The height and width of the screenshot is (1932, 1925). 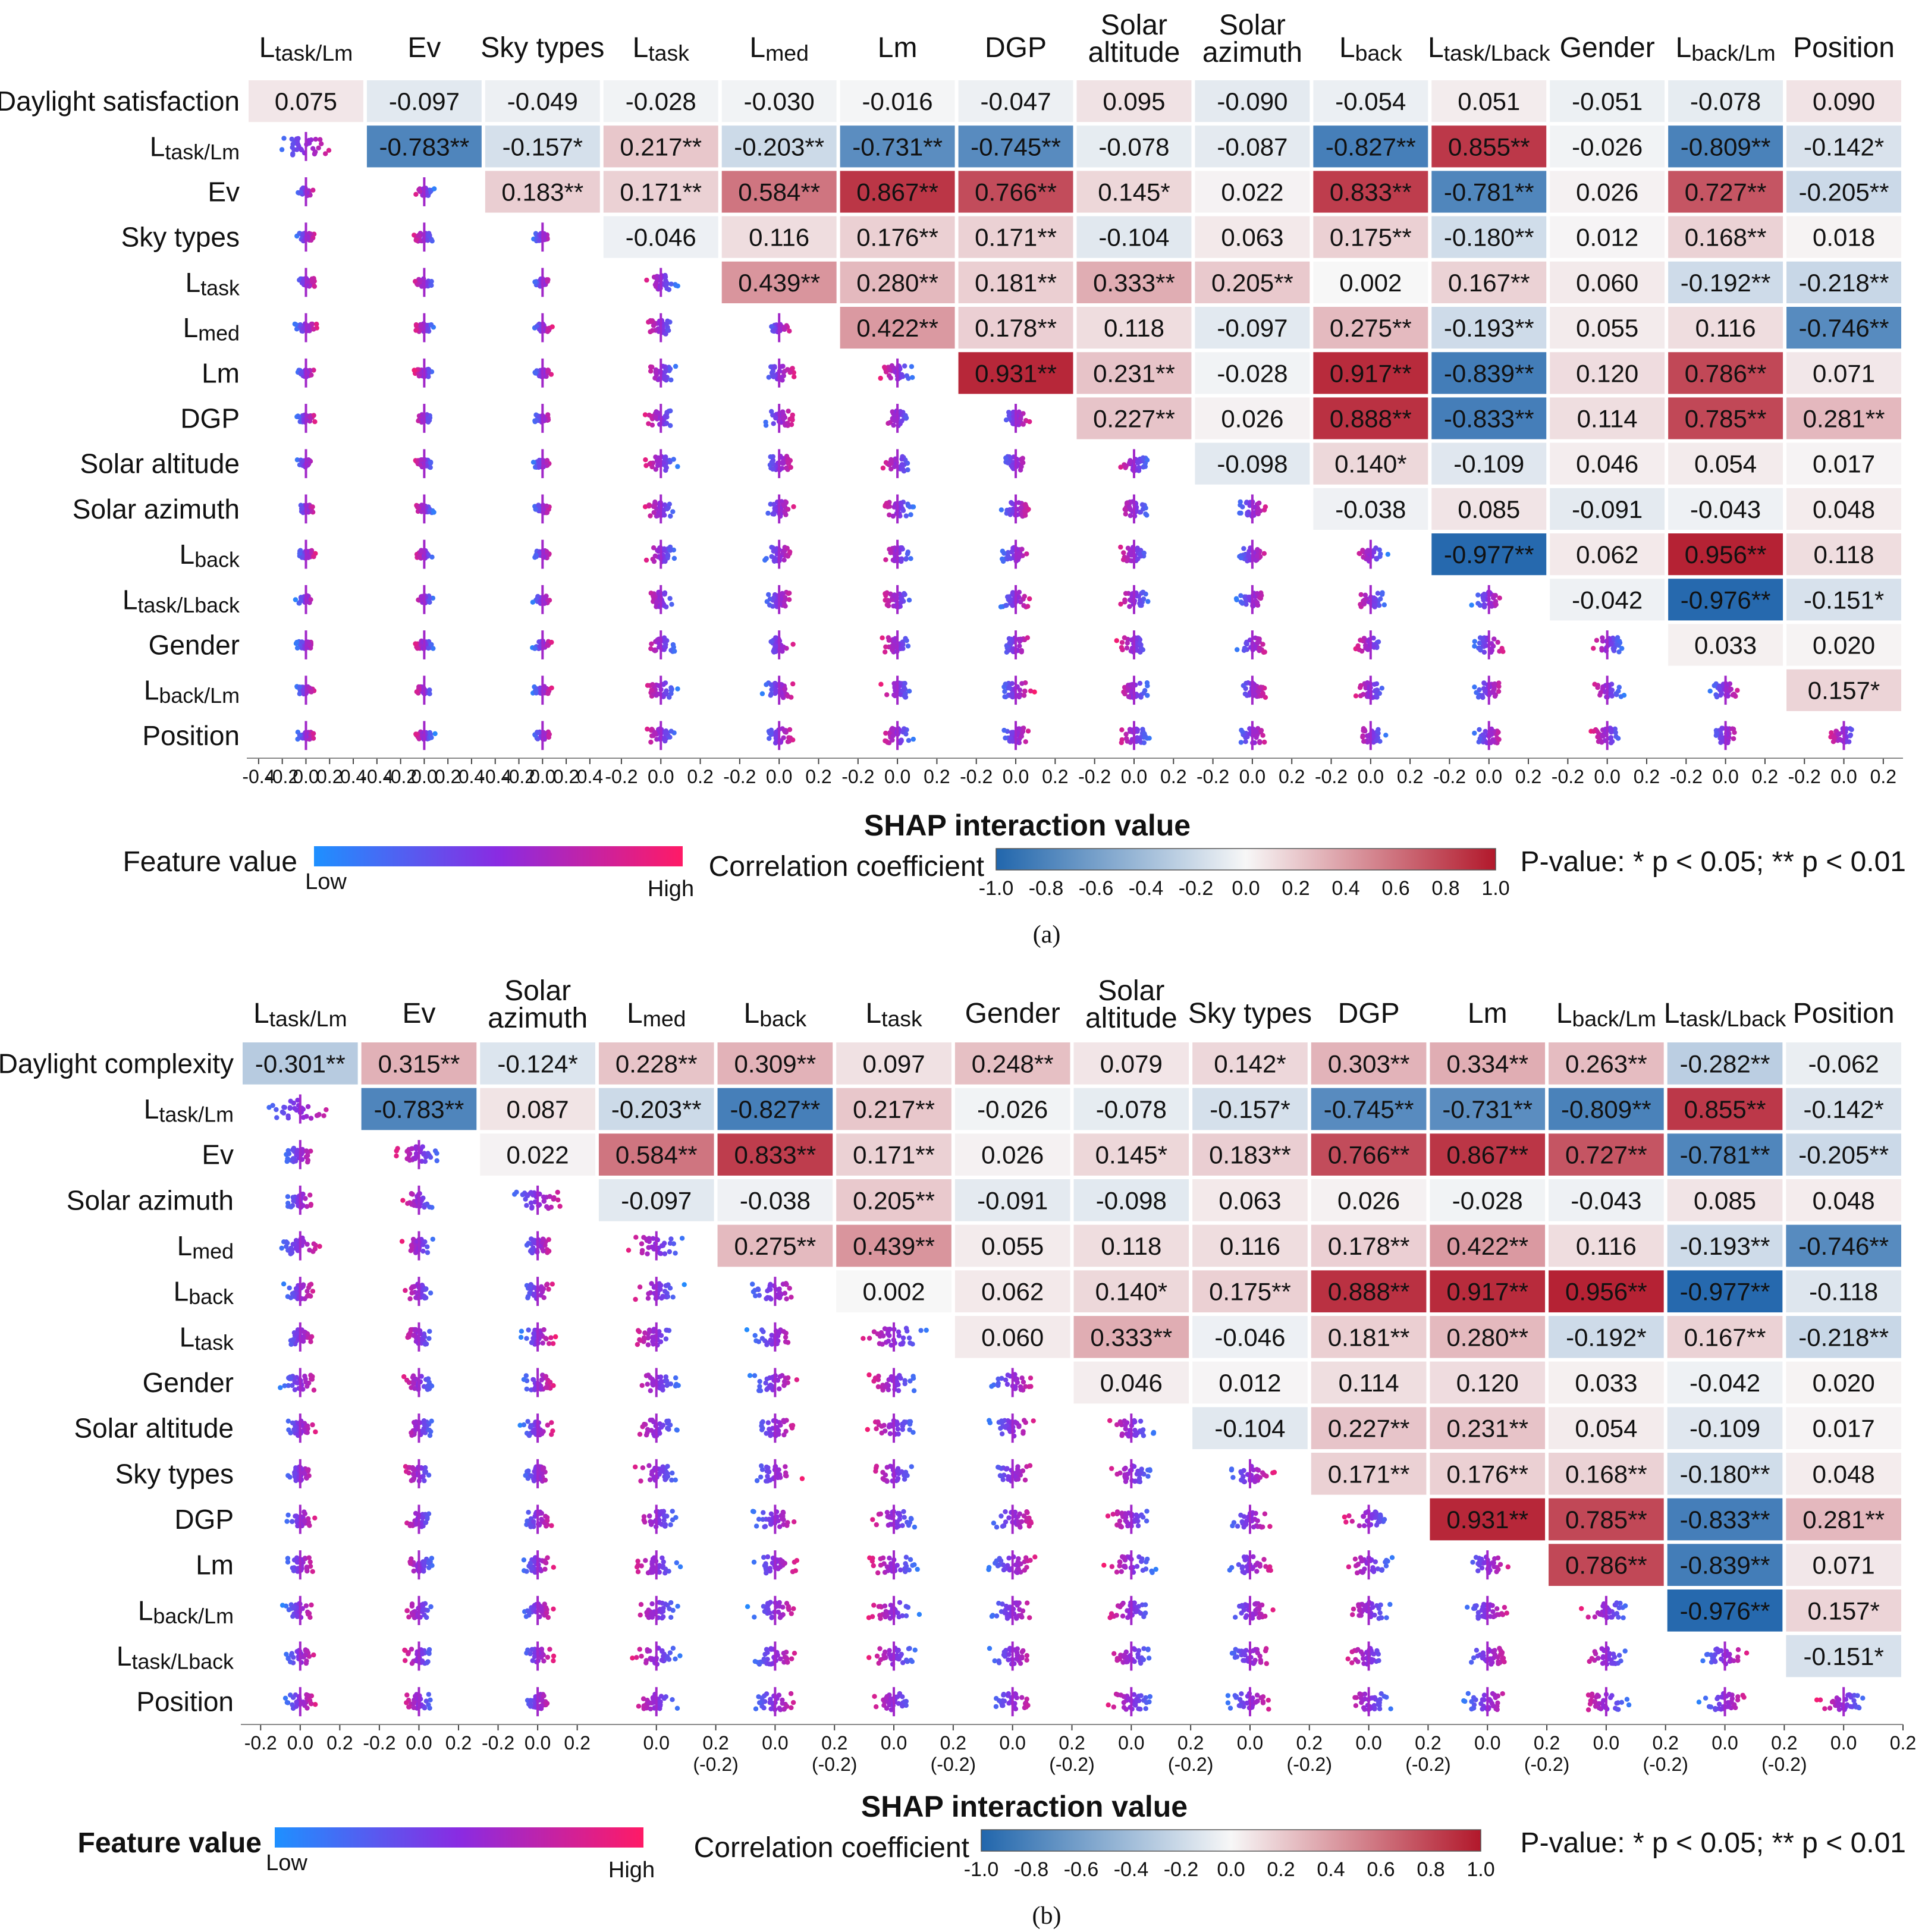 I want to click on corr-value-7-8: 0.026, so click(x=1252, y=419).